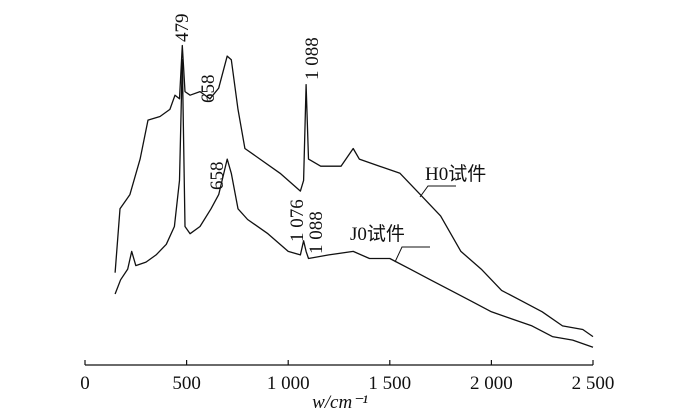  What do you see at coordinates (85, 383) in the screenshot?
I see `x-tick-label: 0` at bounding box center [85, 383].